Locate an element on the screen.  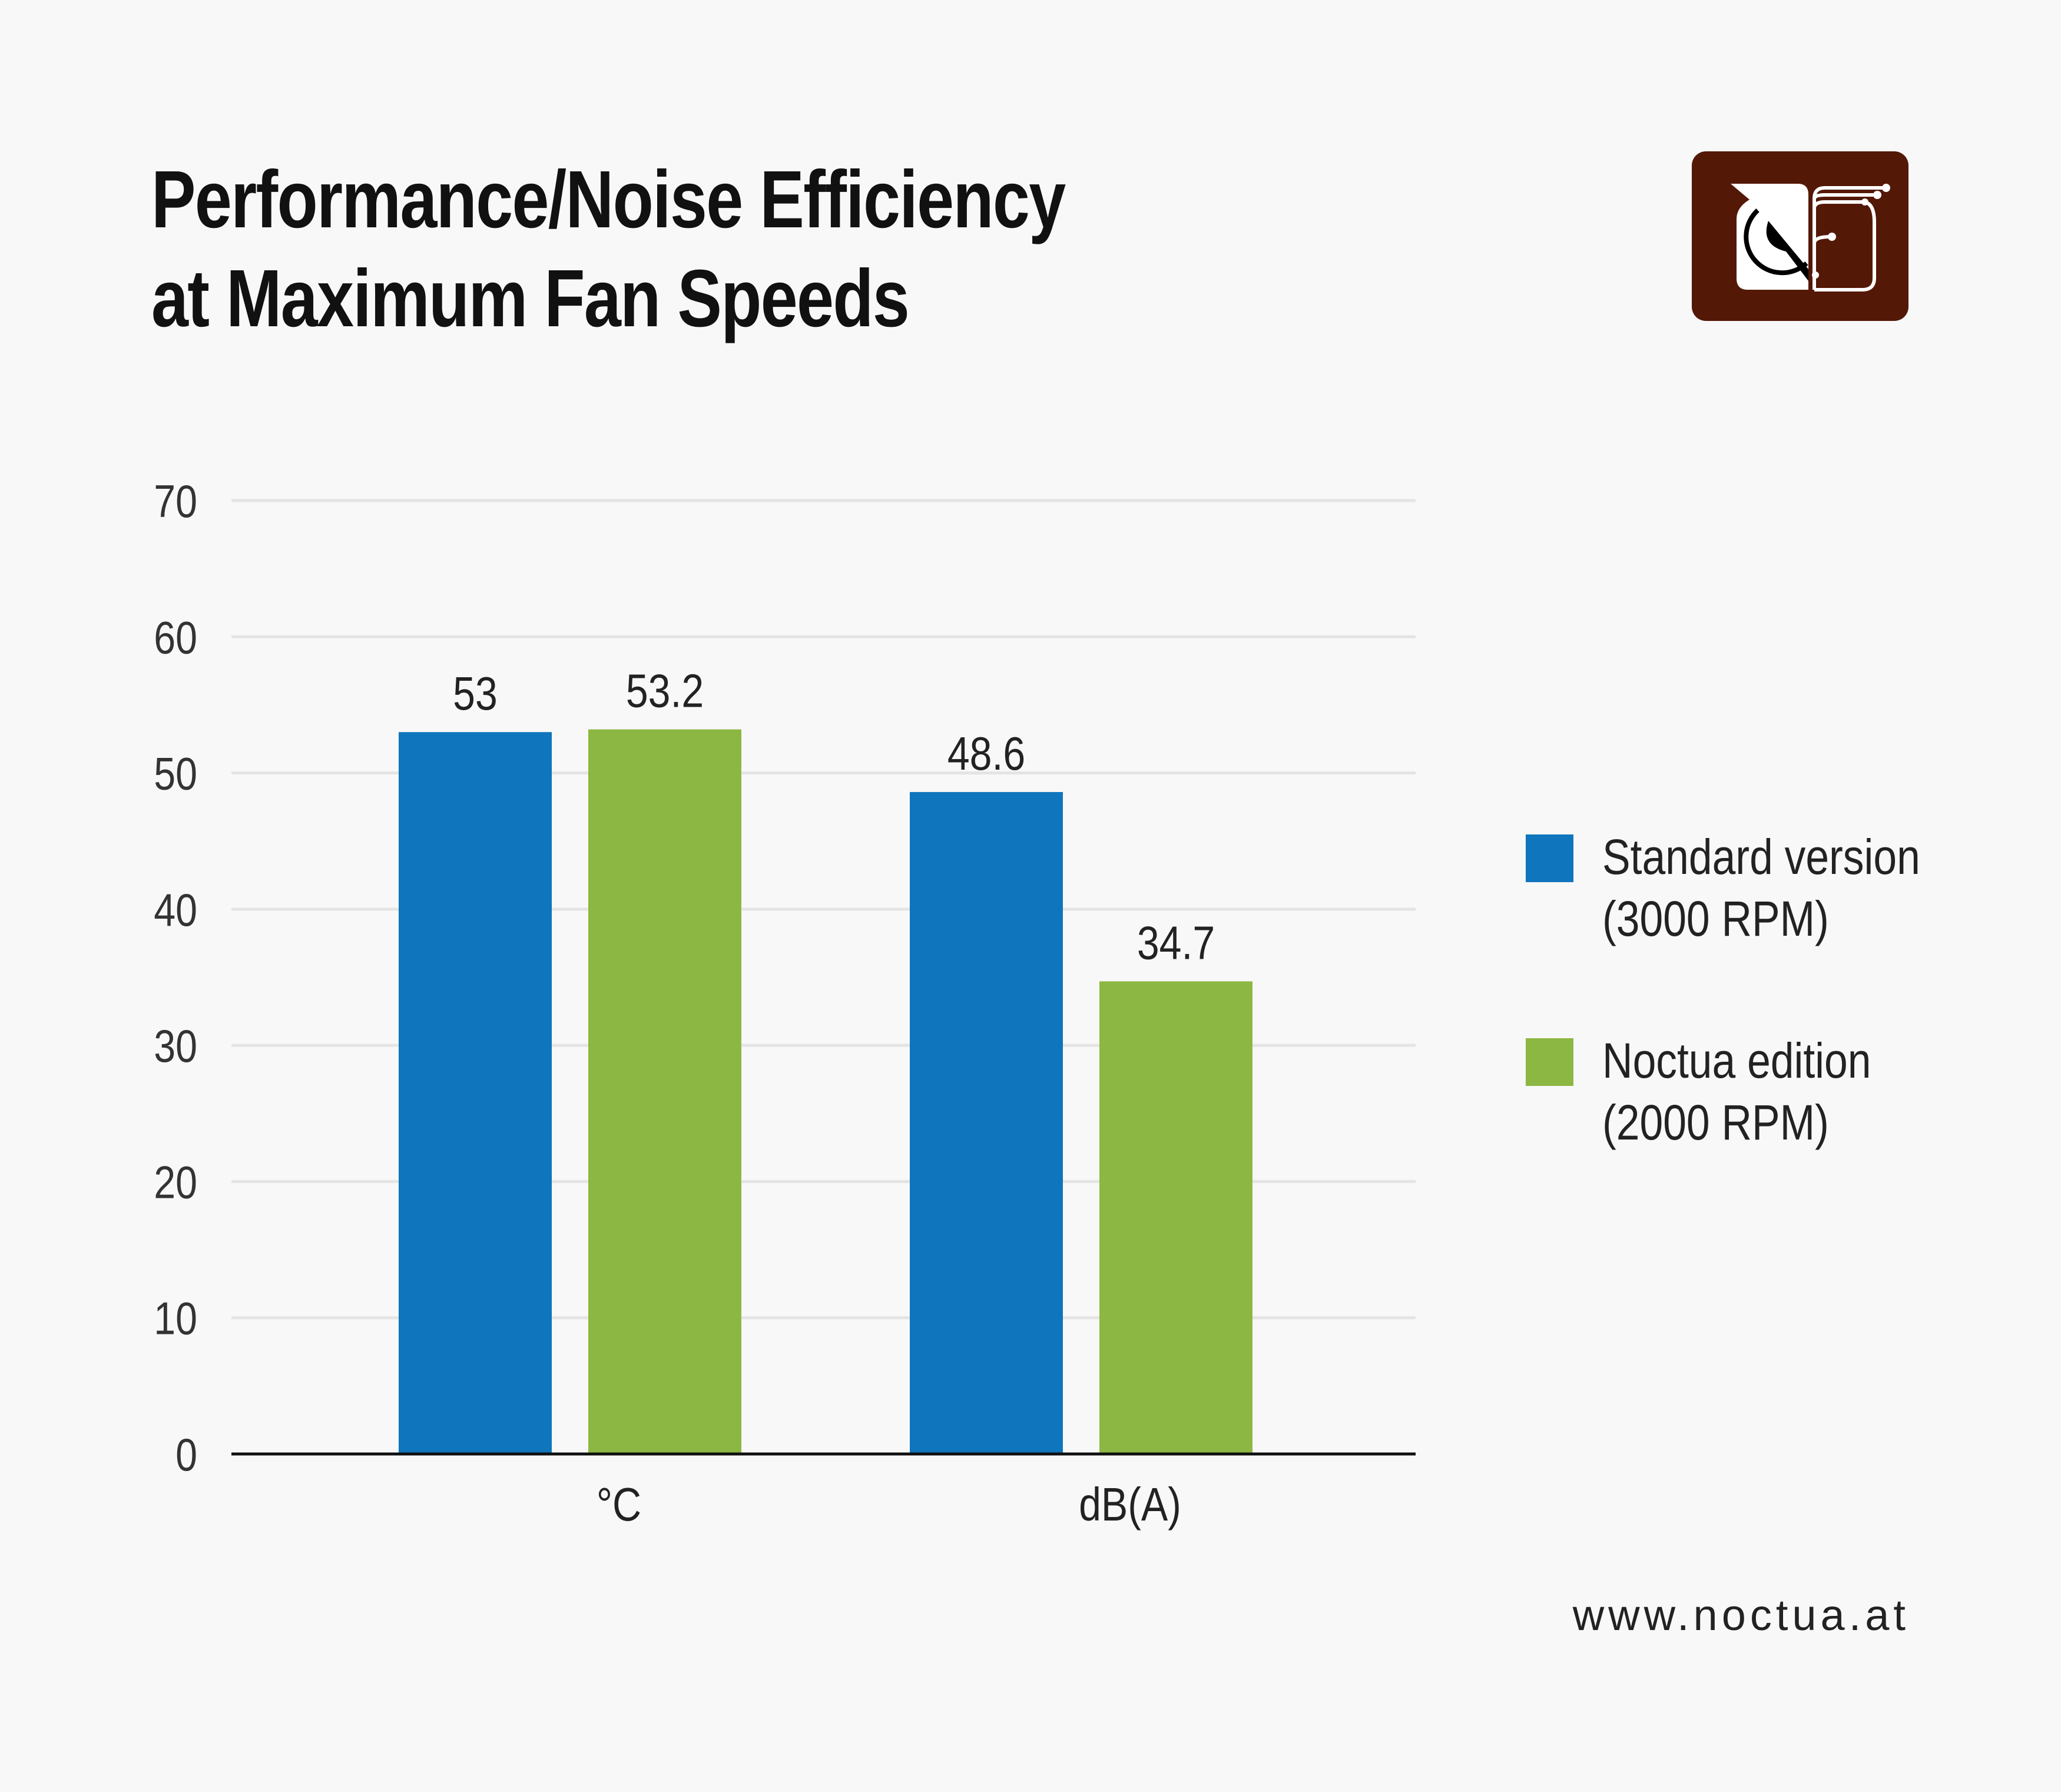
noctua-logo is located at coordinates (1800, 236).